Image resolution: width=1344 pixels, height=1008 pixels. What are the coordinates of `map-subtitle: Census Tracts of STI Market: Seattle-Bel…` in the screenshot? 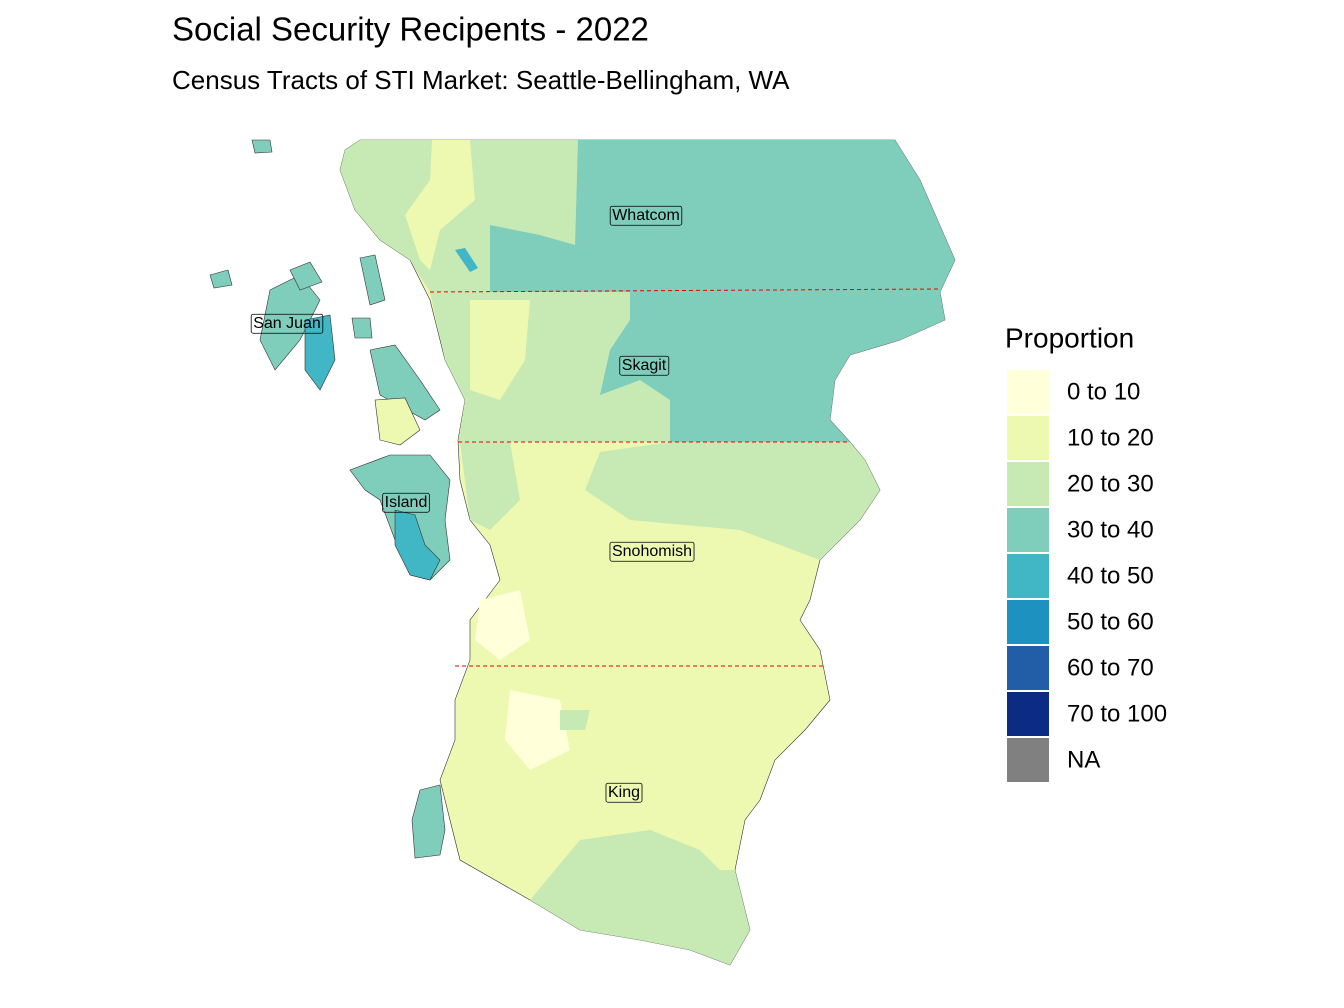 It's located at (481, 80).